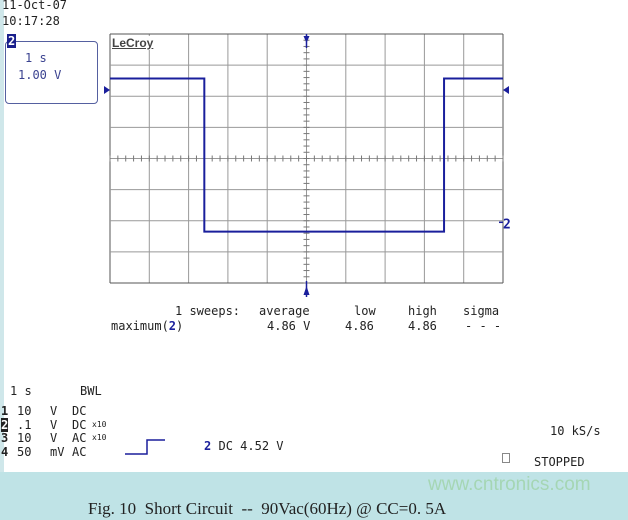  What do you see at coordinates (40, 75) in the screenshot?
I see `scale-label: 1.00 V` at bounding box center [40, 75].